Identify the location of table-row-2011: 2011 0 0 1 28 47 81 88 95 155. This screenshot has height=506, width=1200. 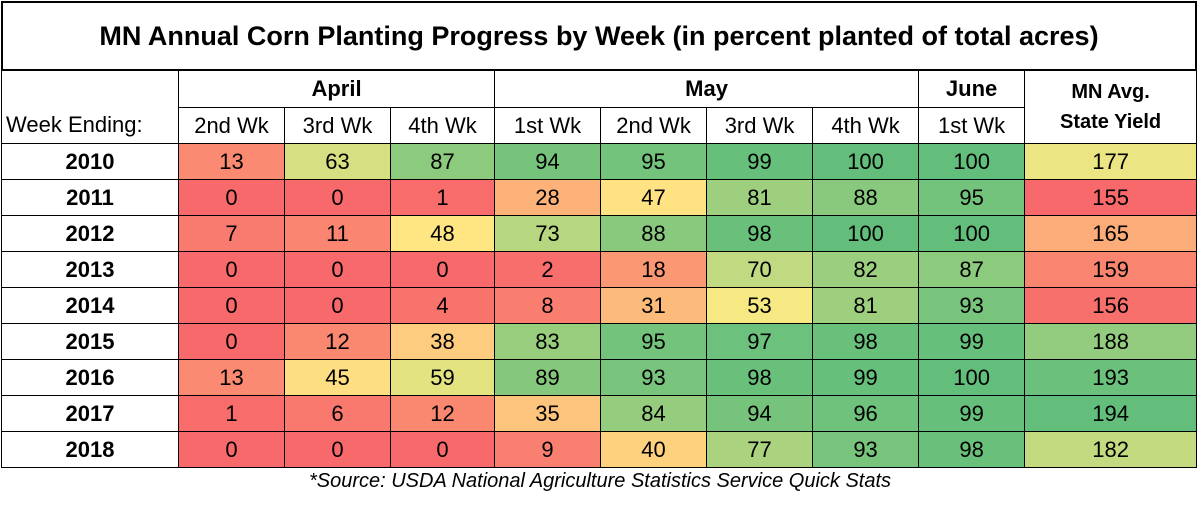
(599, 197).